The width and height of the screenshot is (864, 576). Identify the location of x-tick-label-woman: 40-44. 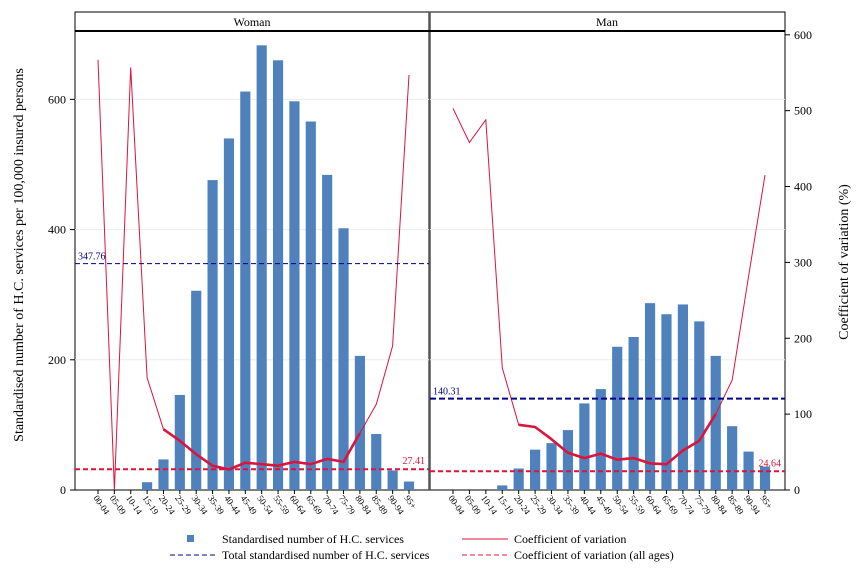
(232, 504).